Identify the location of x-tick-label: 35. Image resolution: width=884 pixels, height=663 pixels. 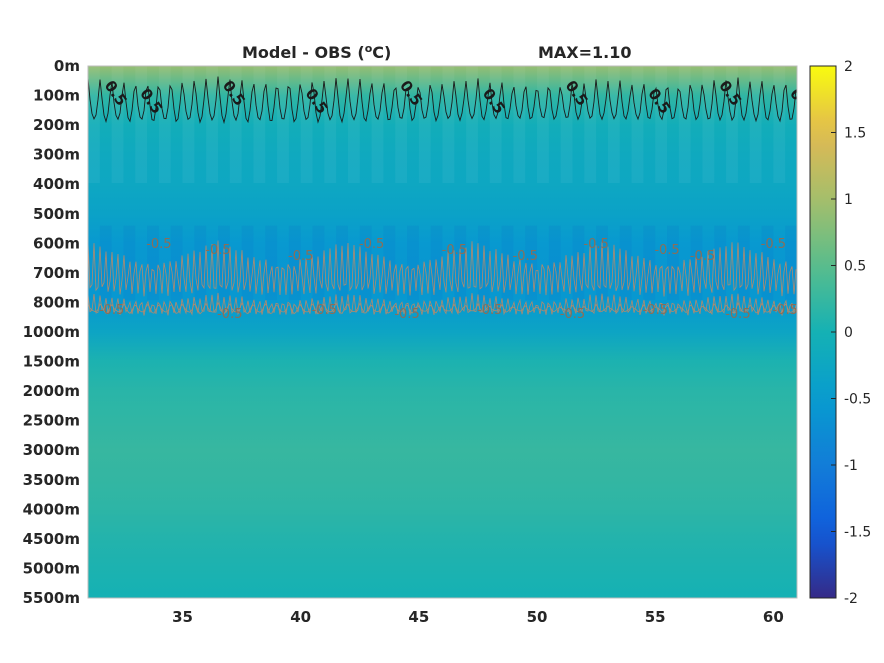
(182, 617).